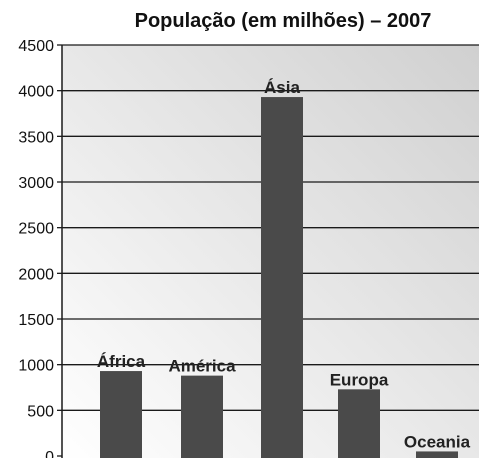 The height and width of the screenshot is (458, 479). What do you see at coordinates (121, 361) in the screenshot?
I see `bar-label-0: África` at bounding box center [121, 361].